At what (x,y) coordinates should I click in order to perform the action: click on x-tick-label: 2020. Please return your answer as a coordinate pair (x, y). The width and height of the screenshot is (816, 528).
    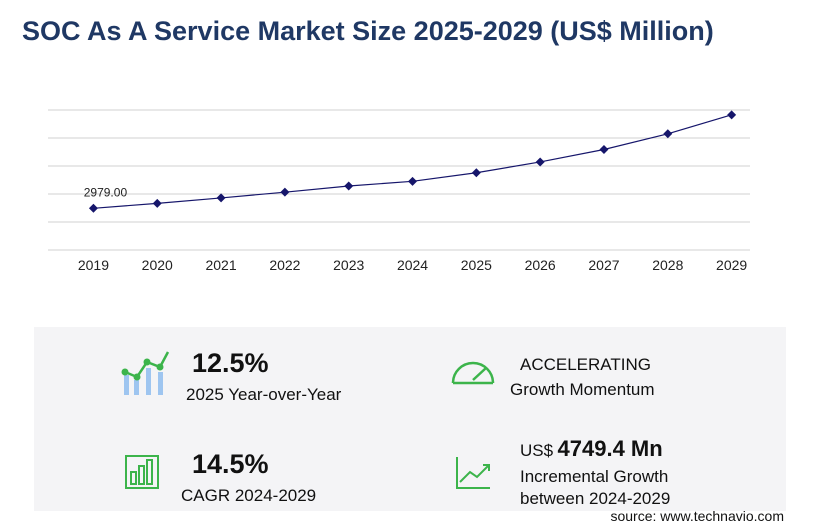
    Looking at the image, I should click on (157, 265).